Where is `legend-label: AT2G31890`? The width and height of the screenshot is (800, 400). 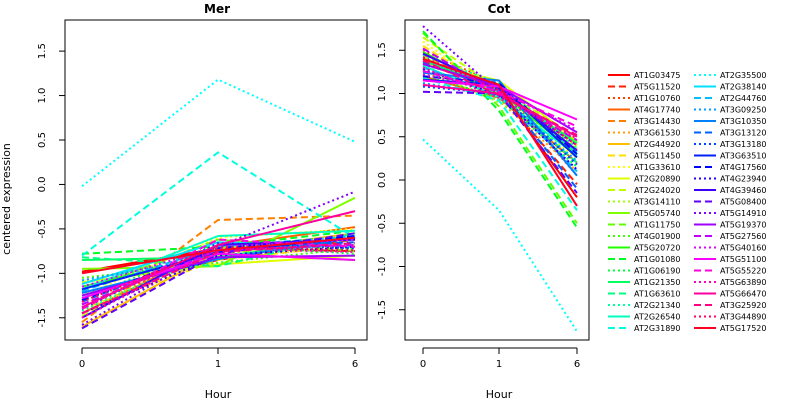
legend-label: AT2G31890 is located at coordinates (657, 328).